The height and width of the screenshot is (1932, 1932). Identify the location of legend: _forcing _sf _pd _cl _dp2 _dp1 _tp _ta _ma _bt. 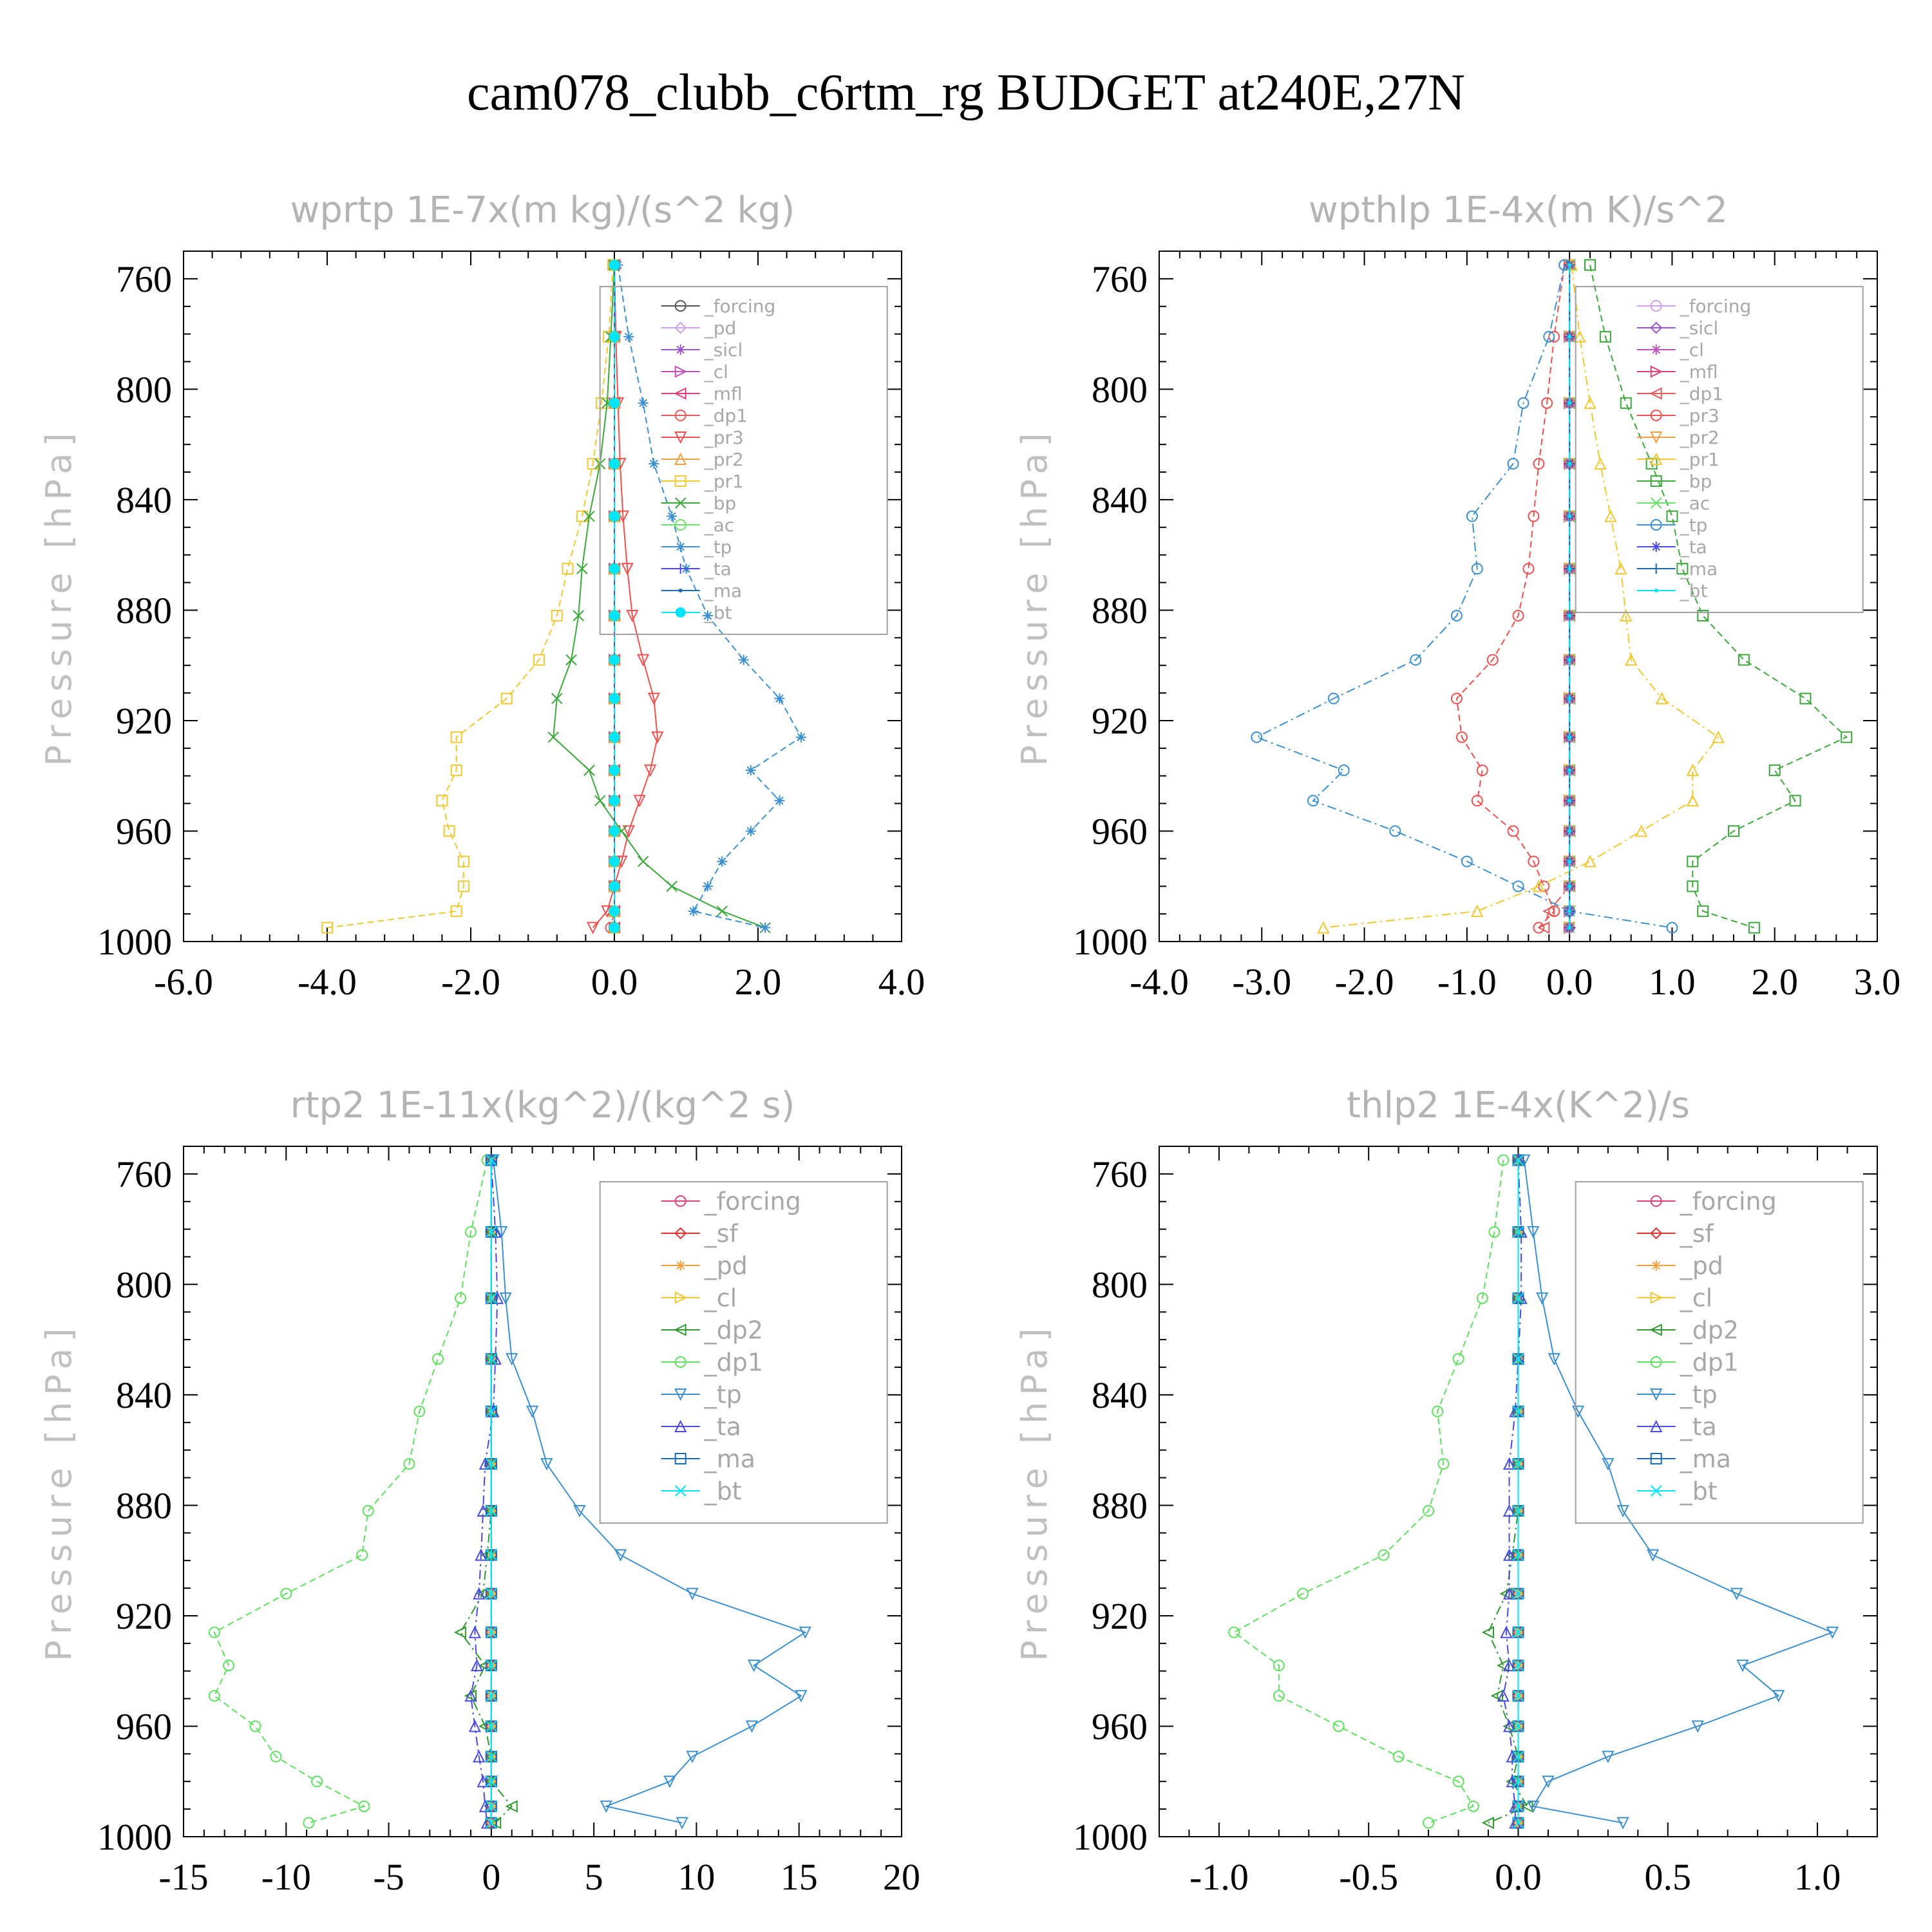
(1719, 1352).